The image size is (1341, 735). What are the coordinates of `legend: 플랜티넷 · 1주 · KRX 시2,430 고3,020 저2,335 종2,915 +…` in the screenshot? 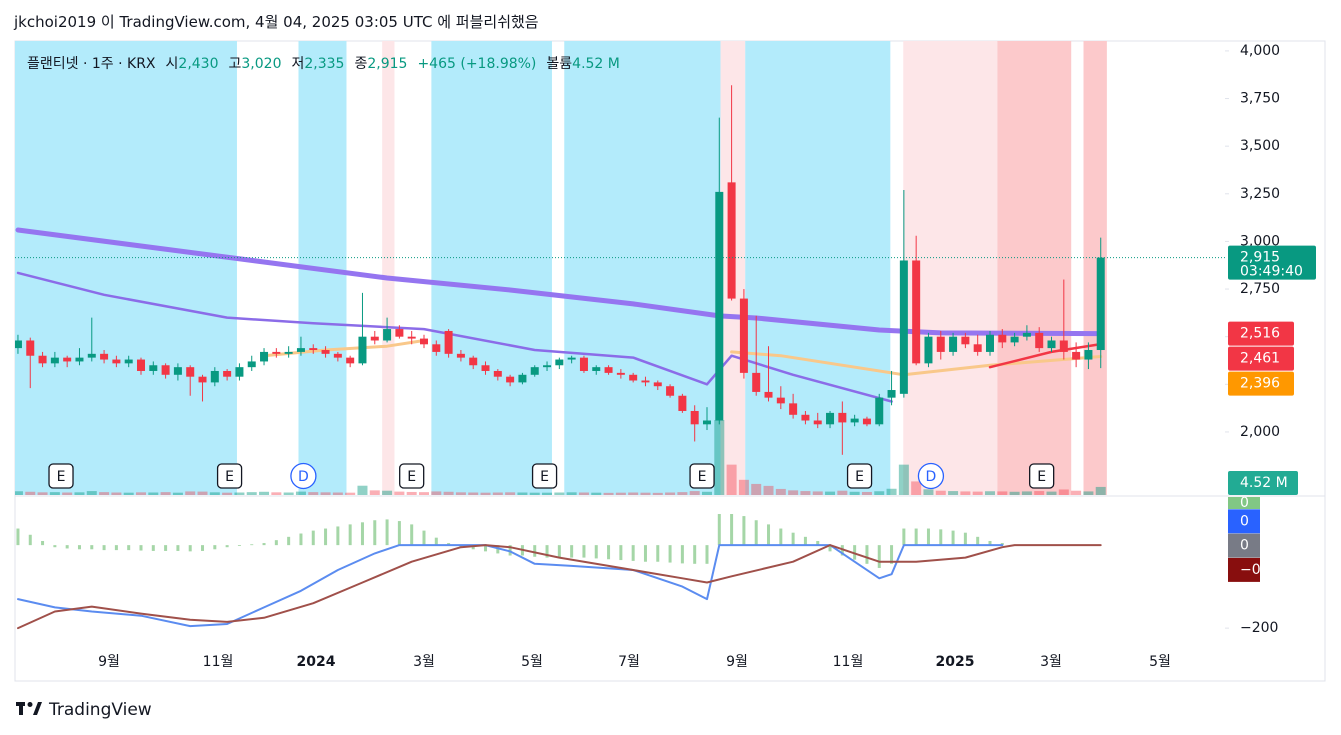 It's located at (328, 63).